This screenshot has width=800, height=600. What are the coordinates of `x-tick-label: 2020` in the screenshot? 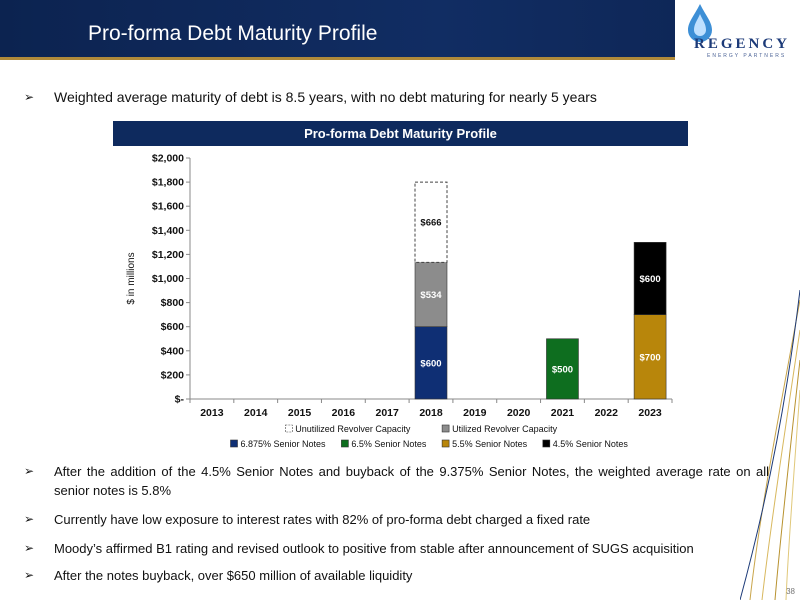 It's located at (519, 413).